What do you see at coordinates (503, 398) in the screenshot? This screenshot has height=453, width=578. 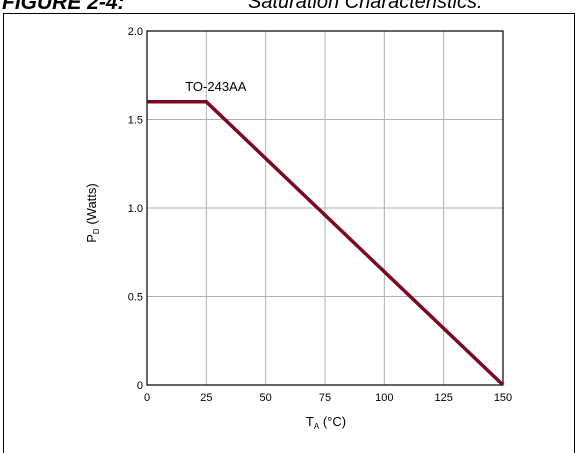 I see `x-tick-label: 150` at bounding box center [503, 398].